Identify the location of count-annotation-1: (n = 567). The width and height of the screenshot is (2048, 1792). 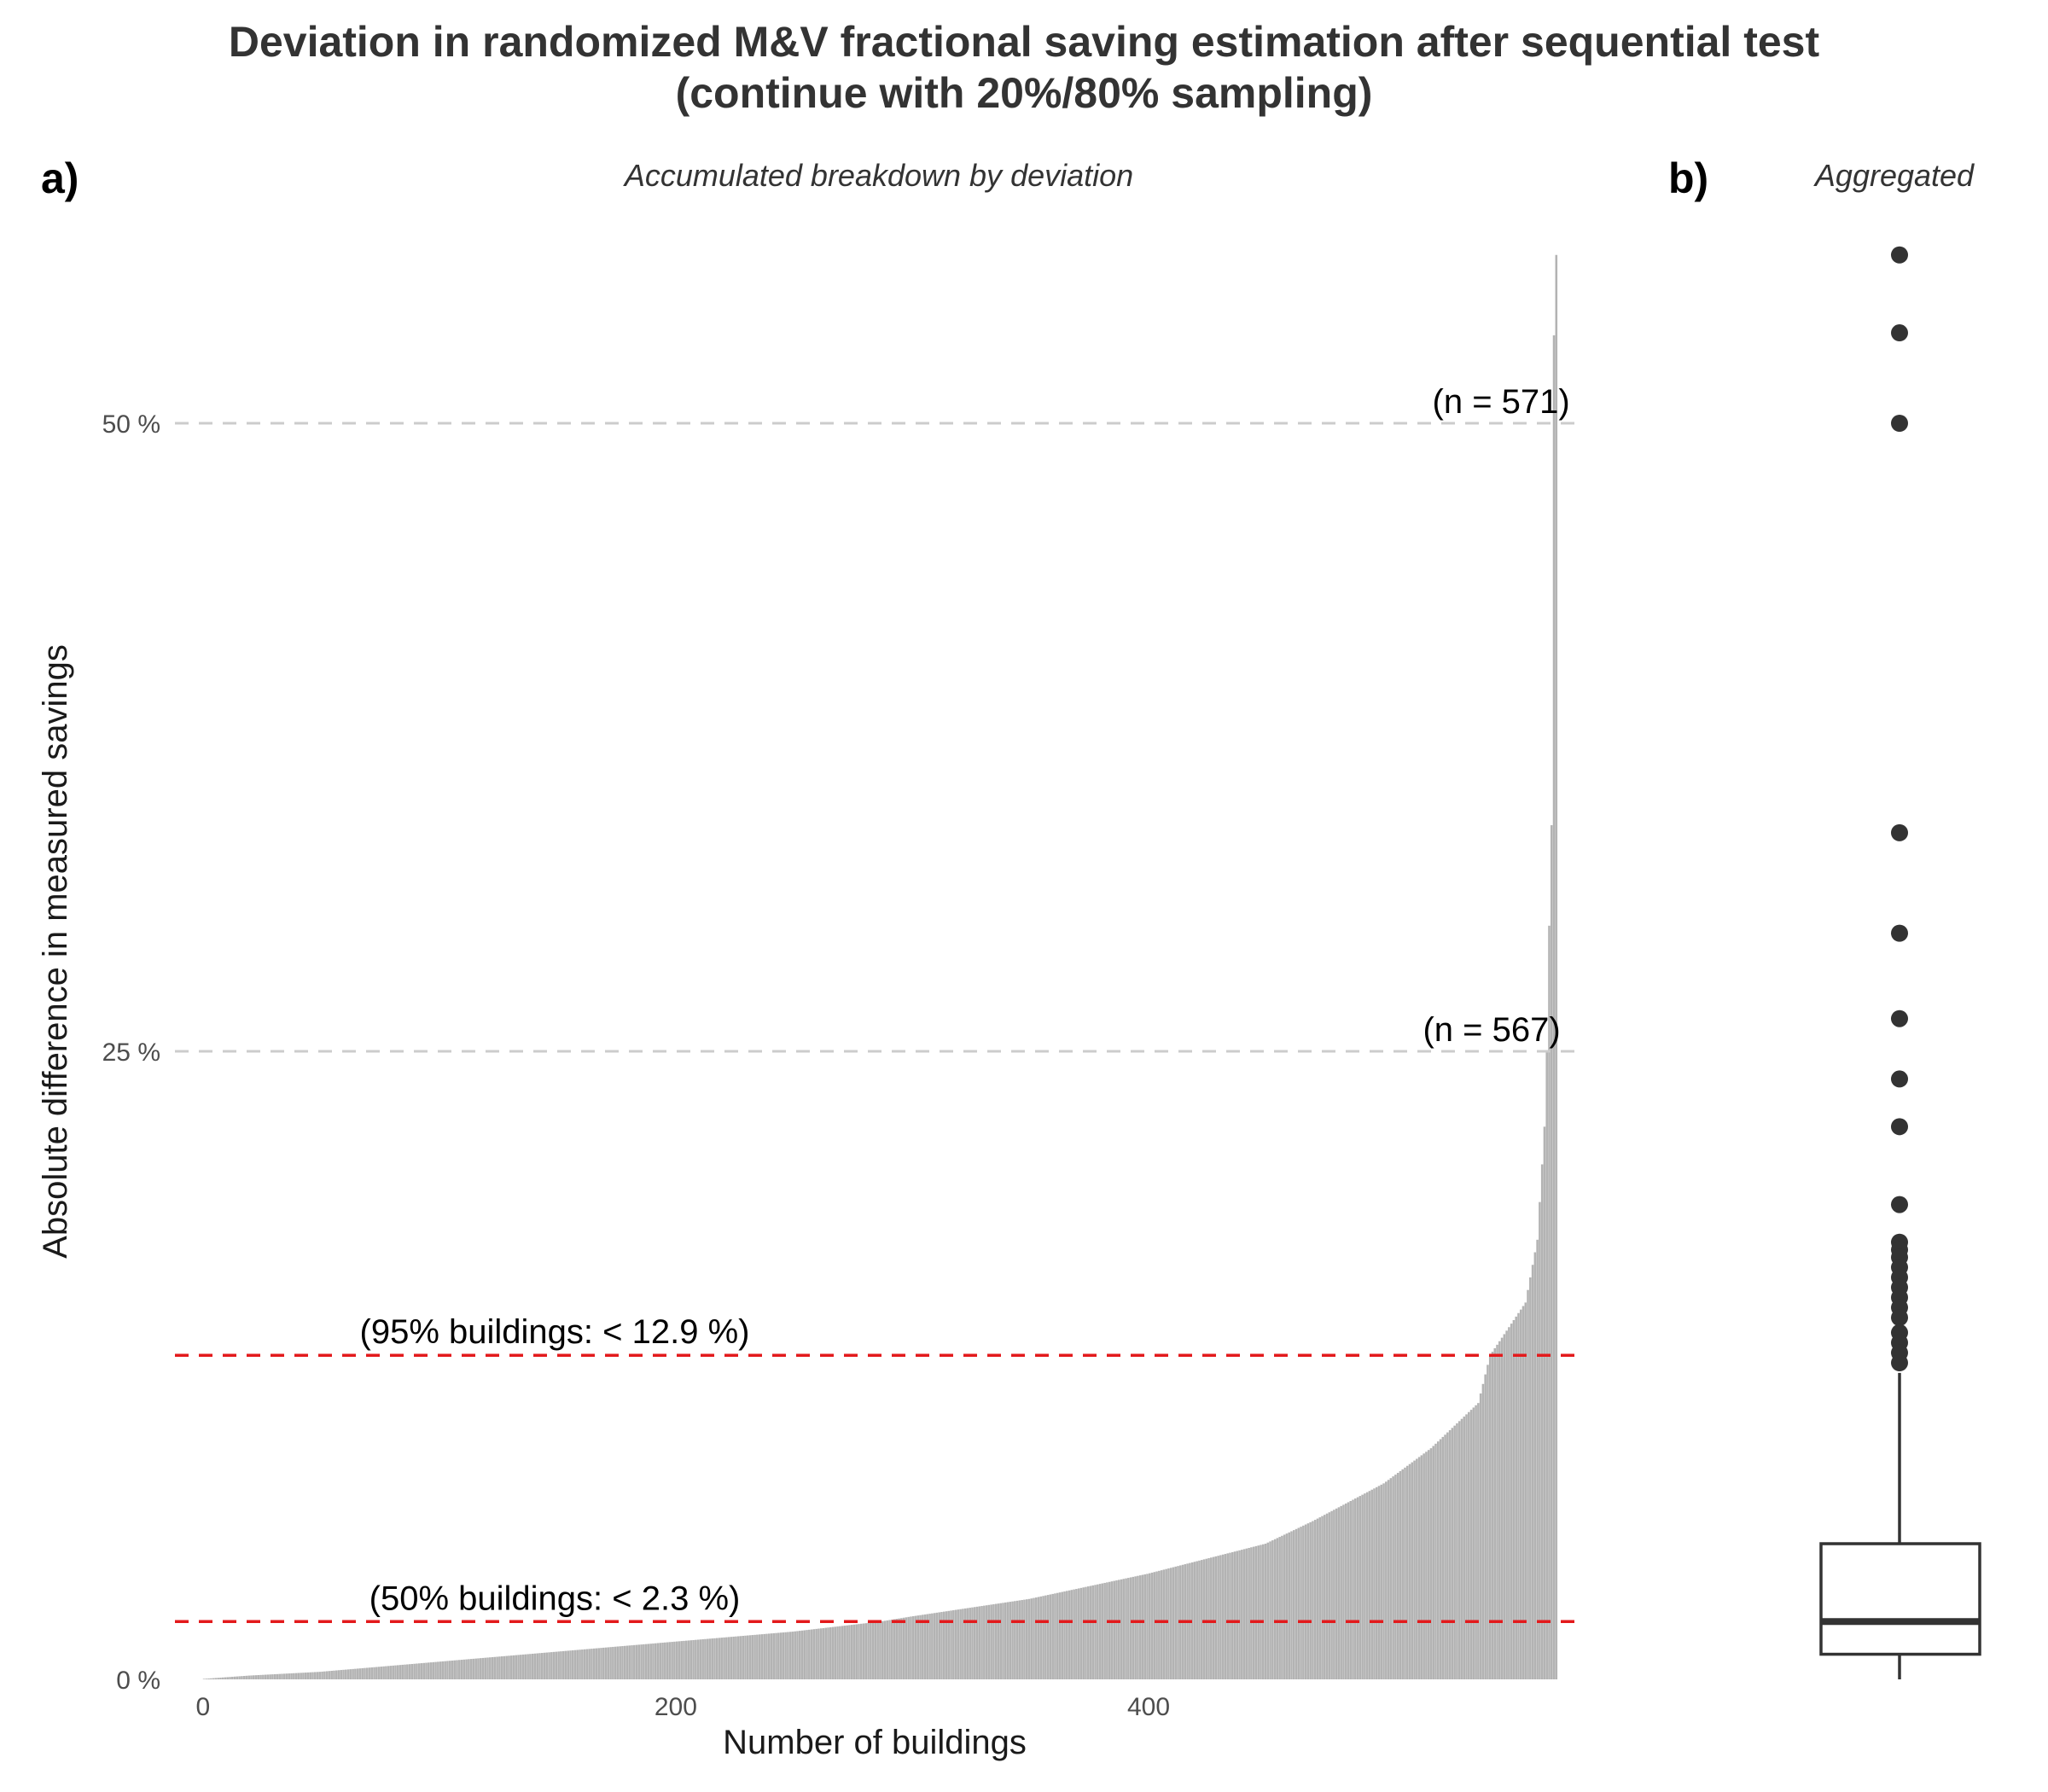
(1491, 1030).